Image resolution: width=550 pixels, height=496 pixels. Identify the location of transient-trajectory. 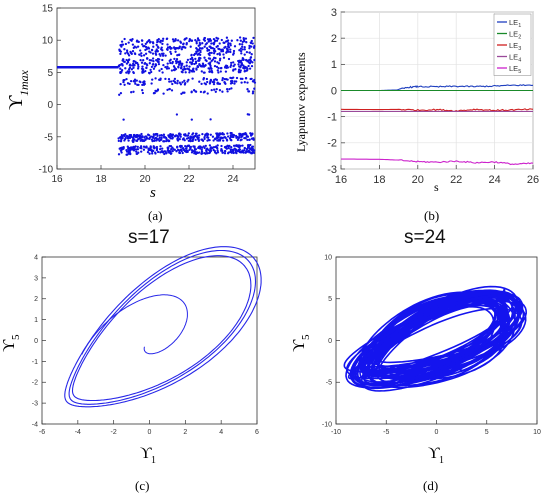
(134, 324).